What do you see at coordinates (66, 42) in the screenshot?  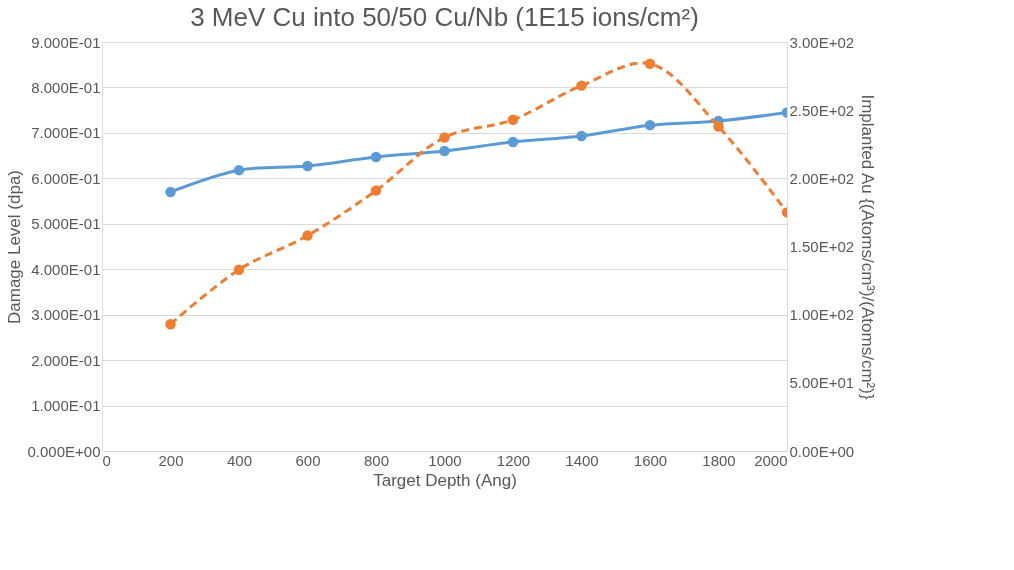 I see `y-tick-label: 9.000E-01` at bounding box center [66, 42].